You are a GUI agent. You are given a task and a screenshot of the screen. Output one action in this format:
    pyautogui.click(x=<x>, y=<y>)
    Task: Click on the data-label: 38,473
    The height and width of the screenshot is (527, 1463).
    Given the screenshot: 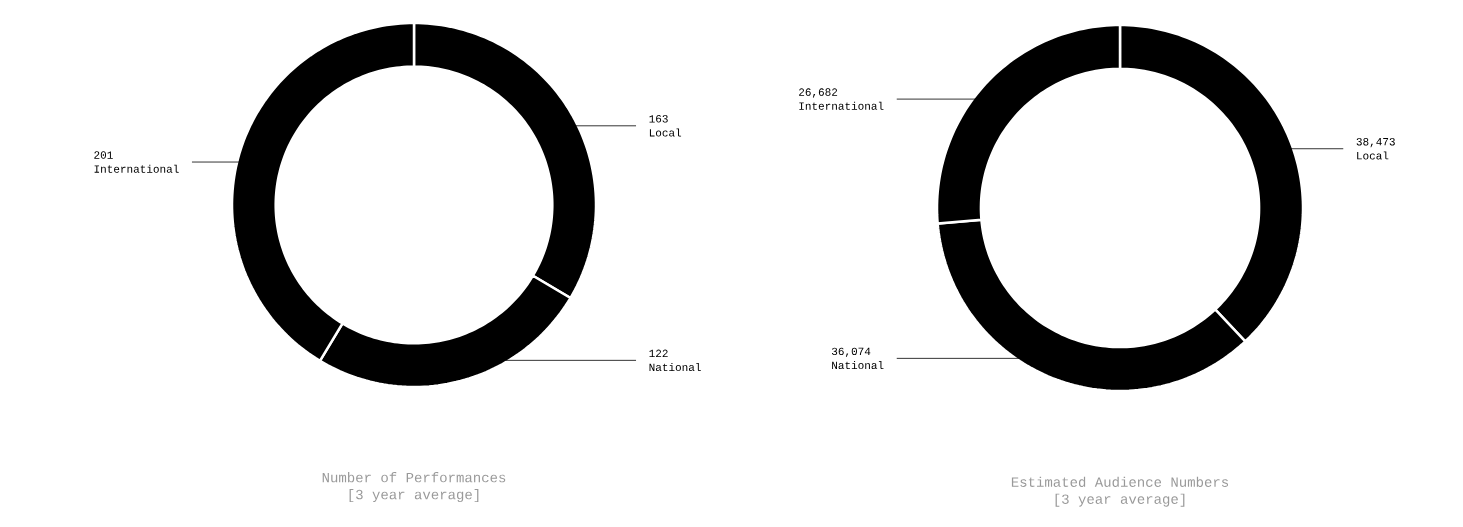 What is the action you would take?
    pyautogui.click(x=1375, y=143)
    